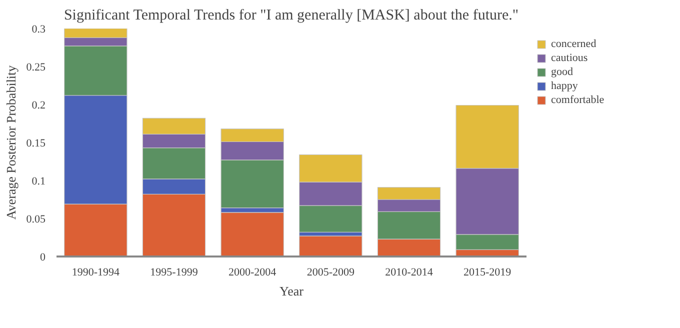  Describe the element at coordinates (569, 58) in the screenshot. I see `legend-label: cautious` at that location.